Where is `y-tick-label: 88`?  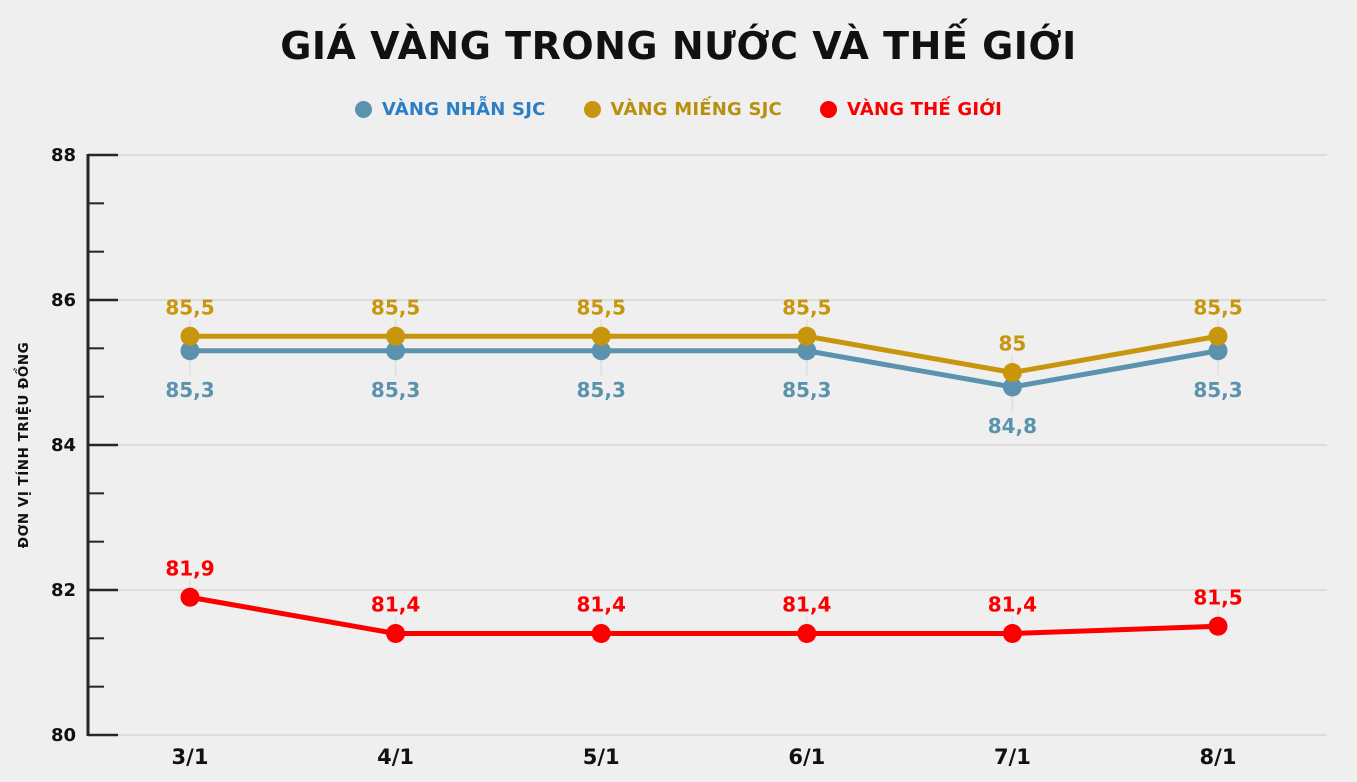
y-tick-label: 88 is located at coordinates (63, 155).